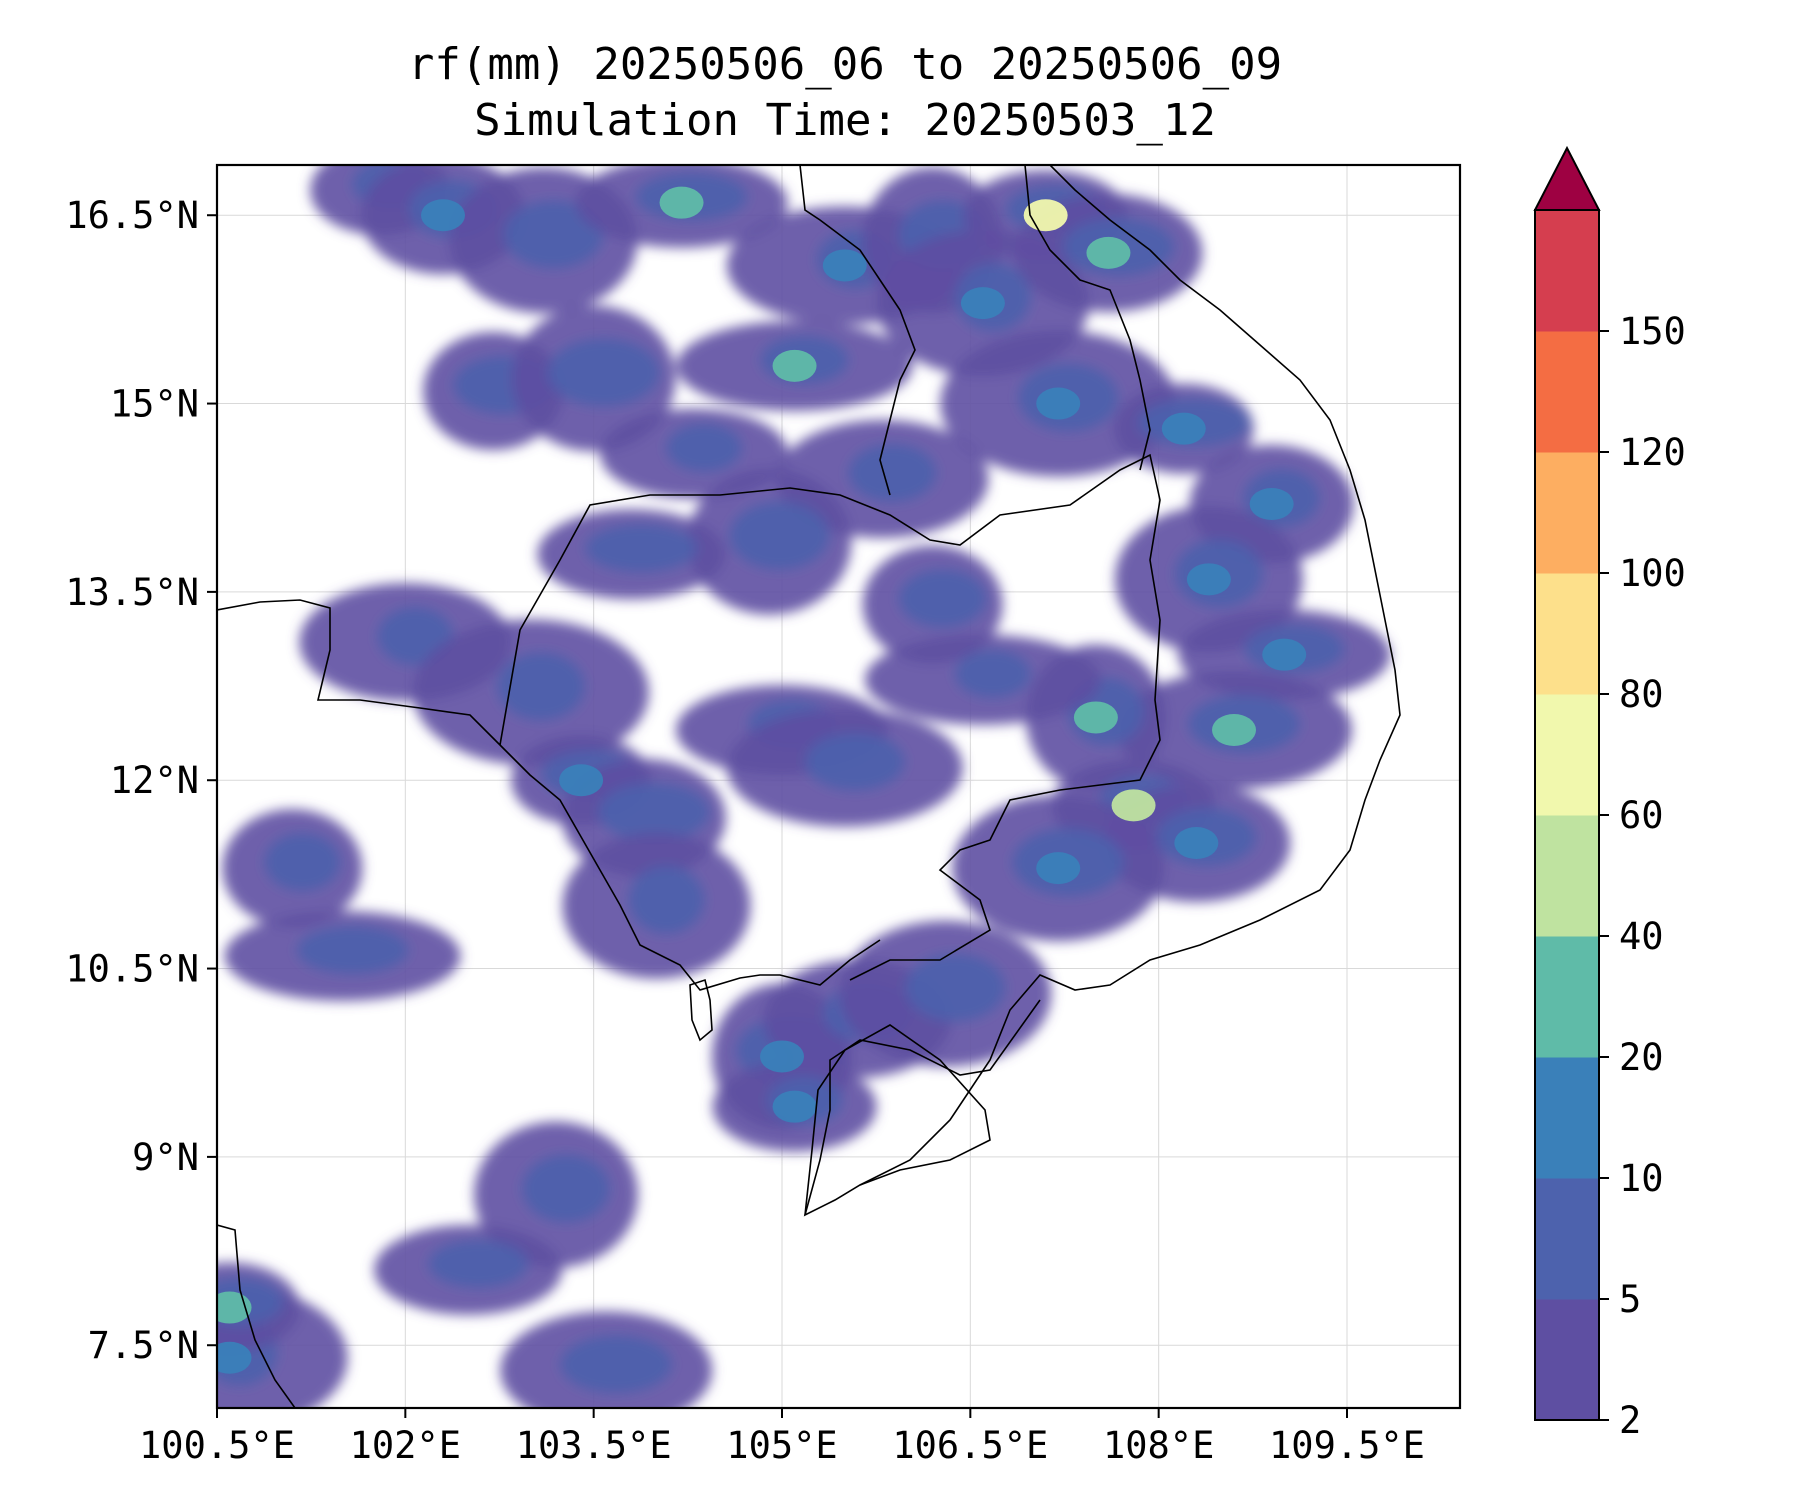  What do you see at coordinates (781, 1445) in the screenshot?
I see `lon-tick-label: 105°E` at bounding box center [781, 1445].